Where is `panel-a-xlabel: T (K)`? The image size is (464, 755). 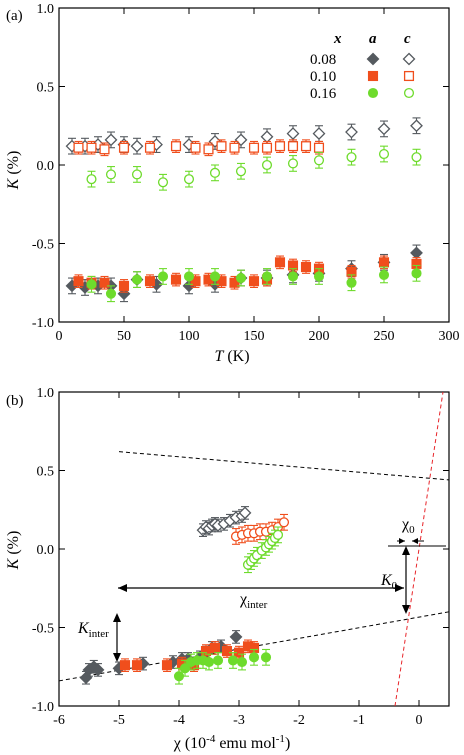 panel-a-xlabel: T (K) is located at coordinates (231, 356).